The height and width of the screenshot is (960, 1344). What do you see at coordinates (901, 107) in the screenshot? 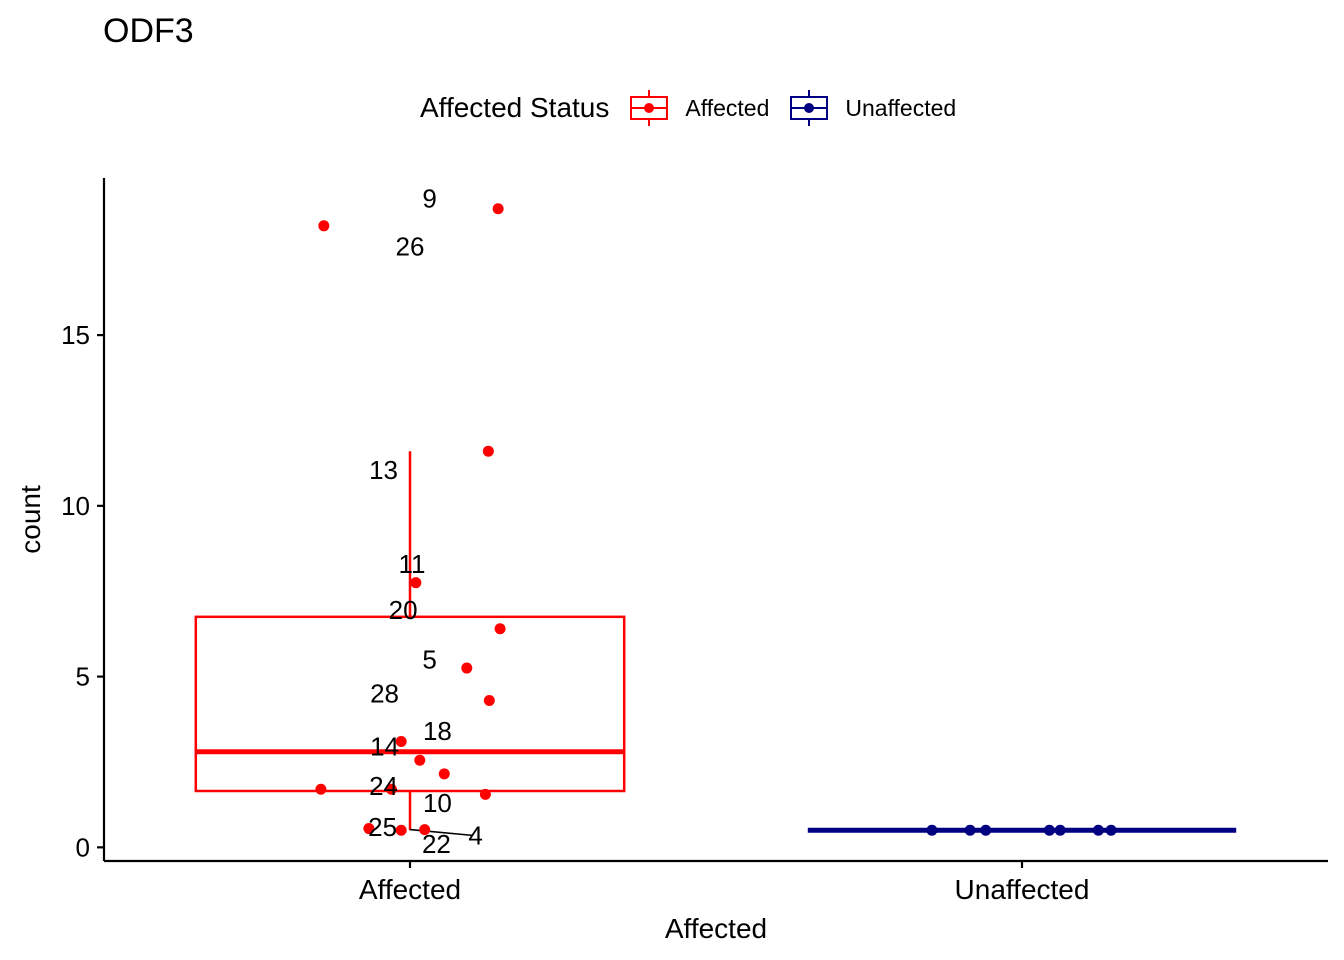
I see `legend-label-unaffected: Unaffected` at bounding box center [901, 107].